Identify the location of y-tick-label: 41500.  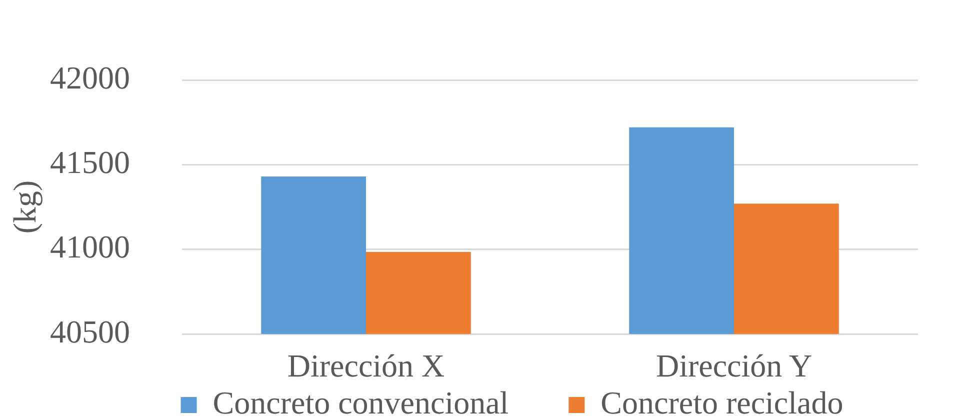
(90, 162).